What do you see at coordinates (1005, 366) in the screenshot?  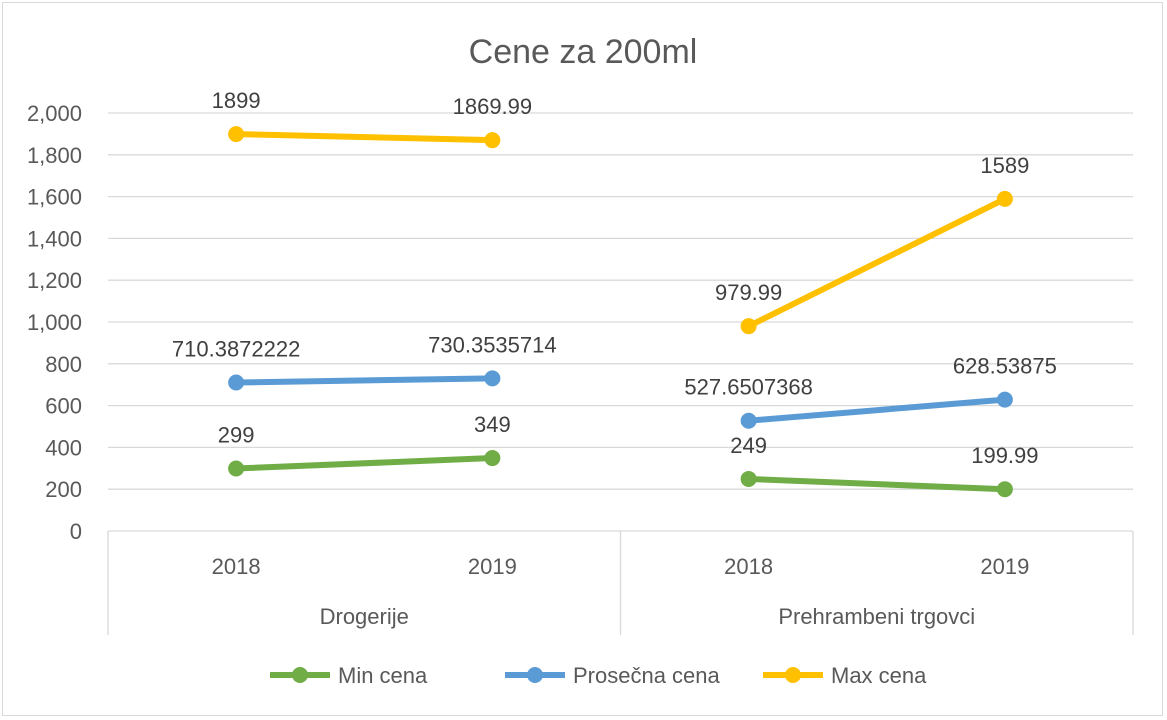 I see `data-label: 628.53875` at bounding box center [1005, 366].